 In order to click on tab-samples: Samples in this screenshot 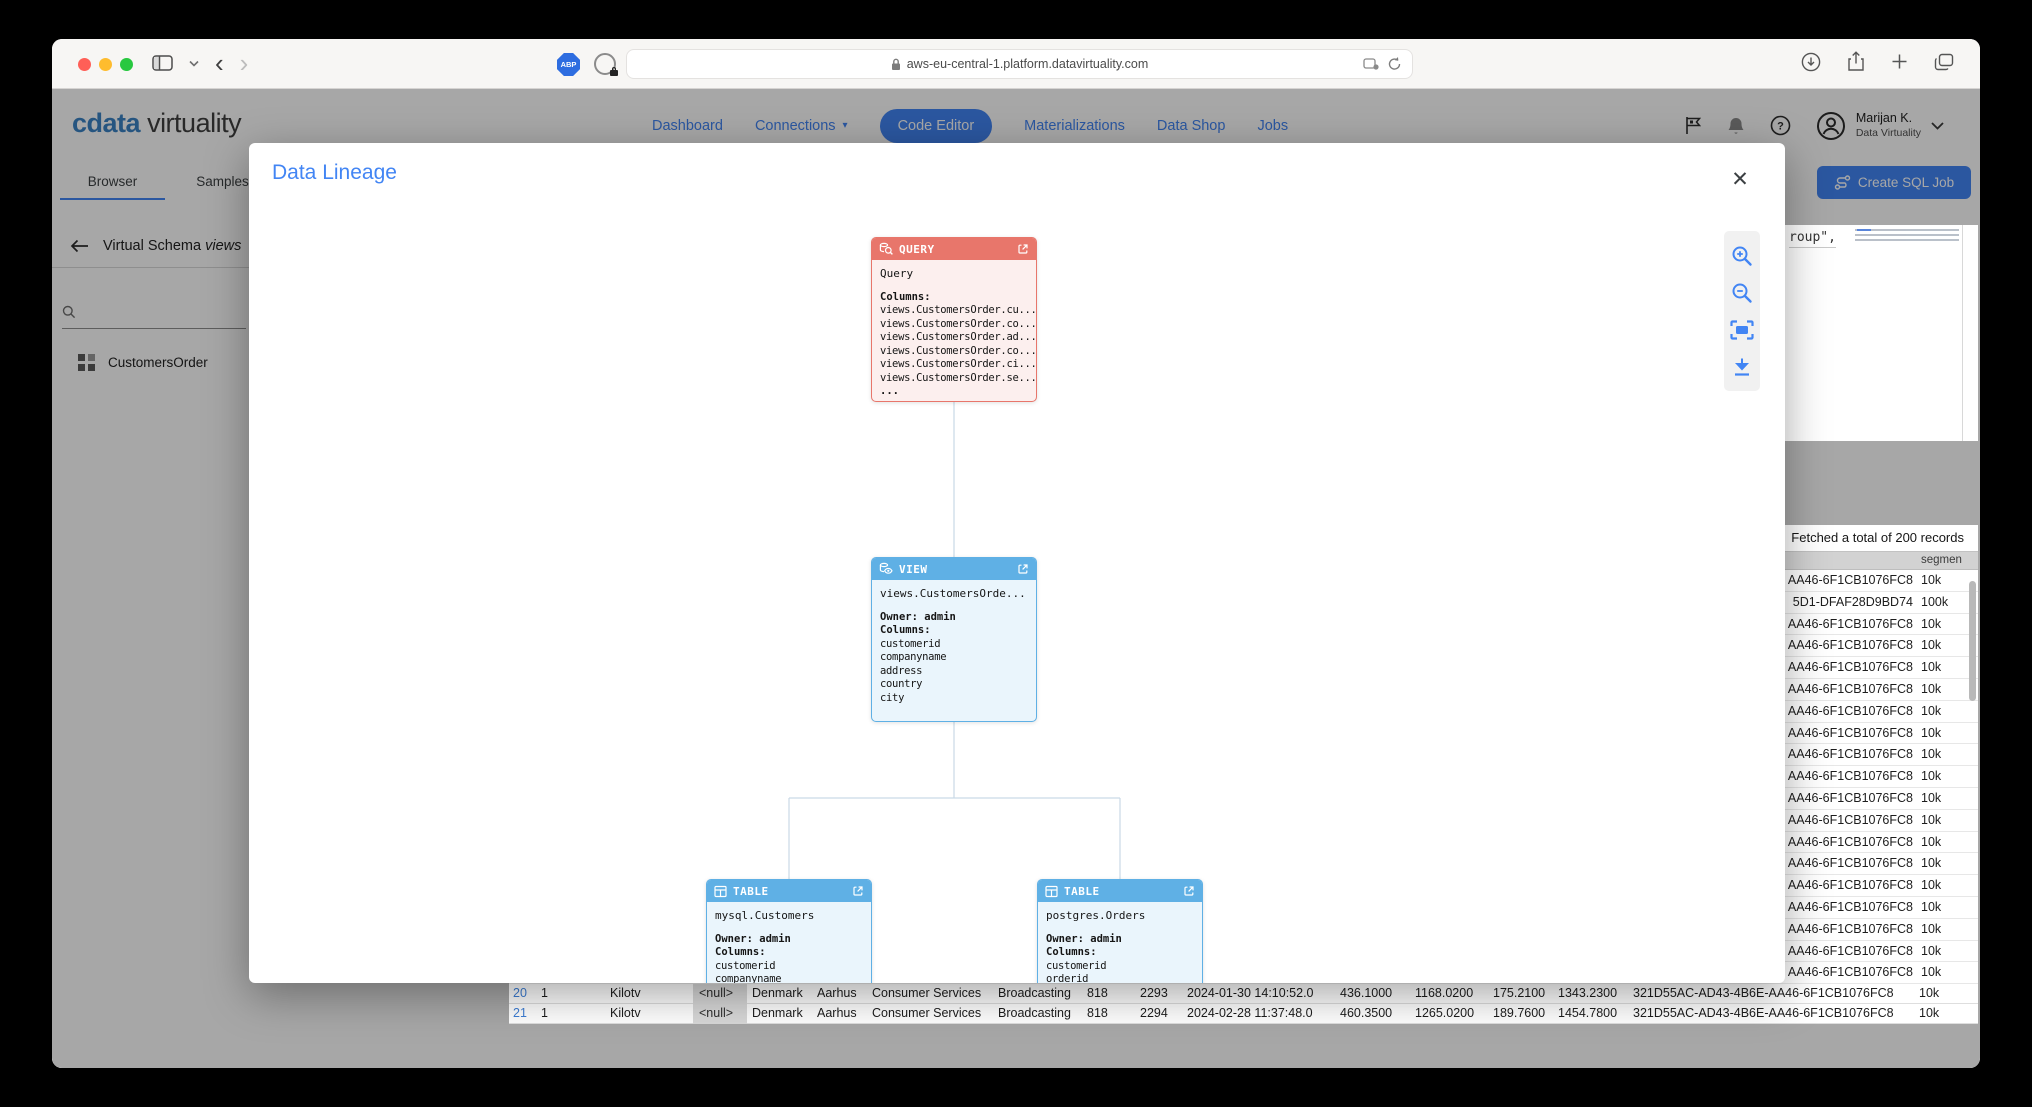, I will do `click(222, 181)`.